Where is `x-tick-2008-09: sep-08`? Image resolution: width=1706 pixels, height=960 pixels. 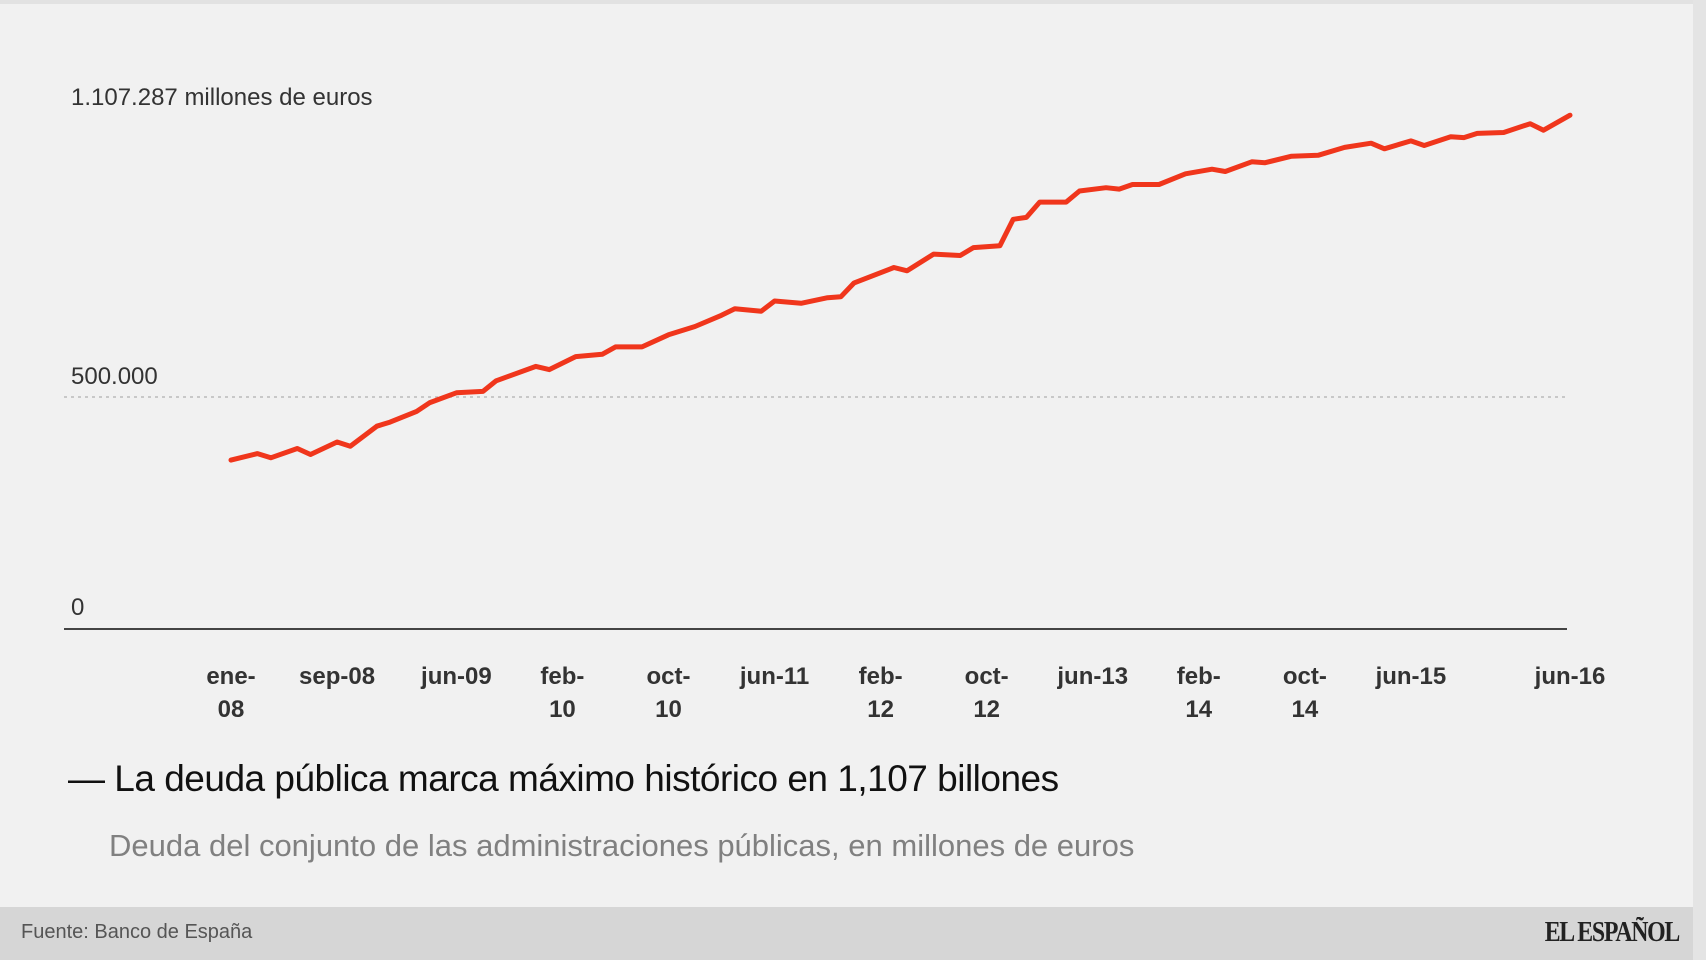 x-tick-2008-09: sep-08 is located at coordinates (337, 676).